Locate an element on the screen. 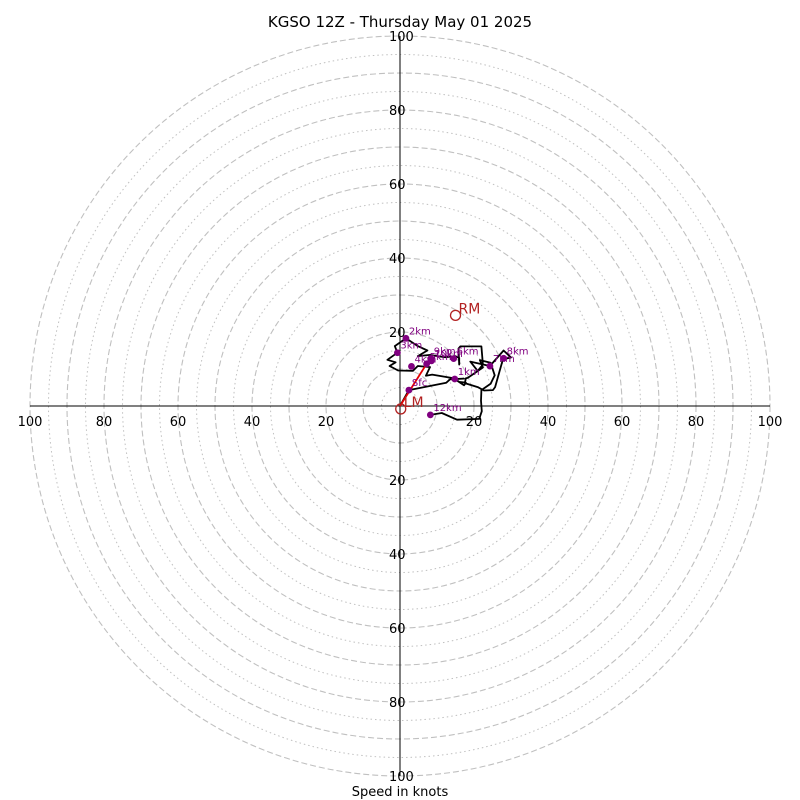 This screenshot has width=800, height=800. hodograph-trace is located at coordinates (449, 379).